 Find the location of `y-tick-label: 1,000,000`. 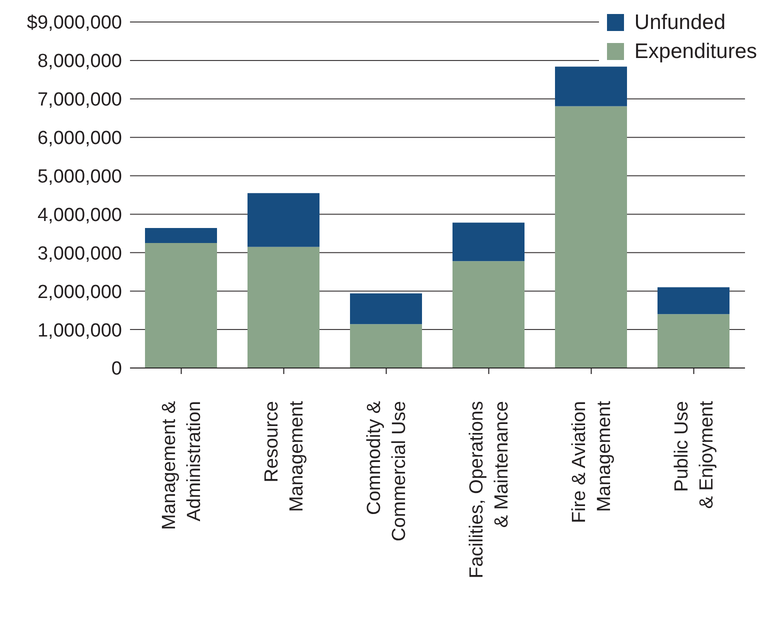

y-tick-label: 1,000,000 is located at coordinates (79, 331).